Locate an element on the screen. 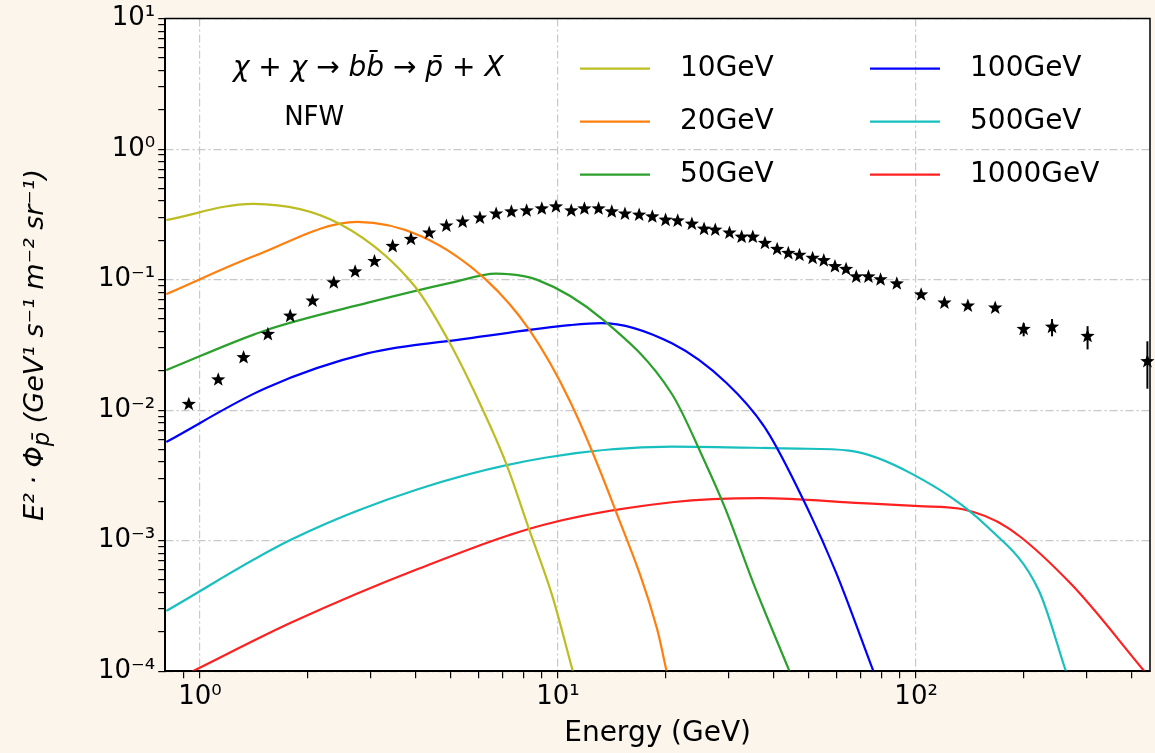  x-tick-label: 10¹ is located at coordinates (558, 694).